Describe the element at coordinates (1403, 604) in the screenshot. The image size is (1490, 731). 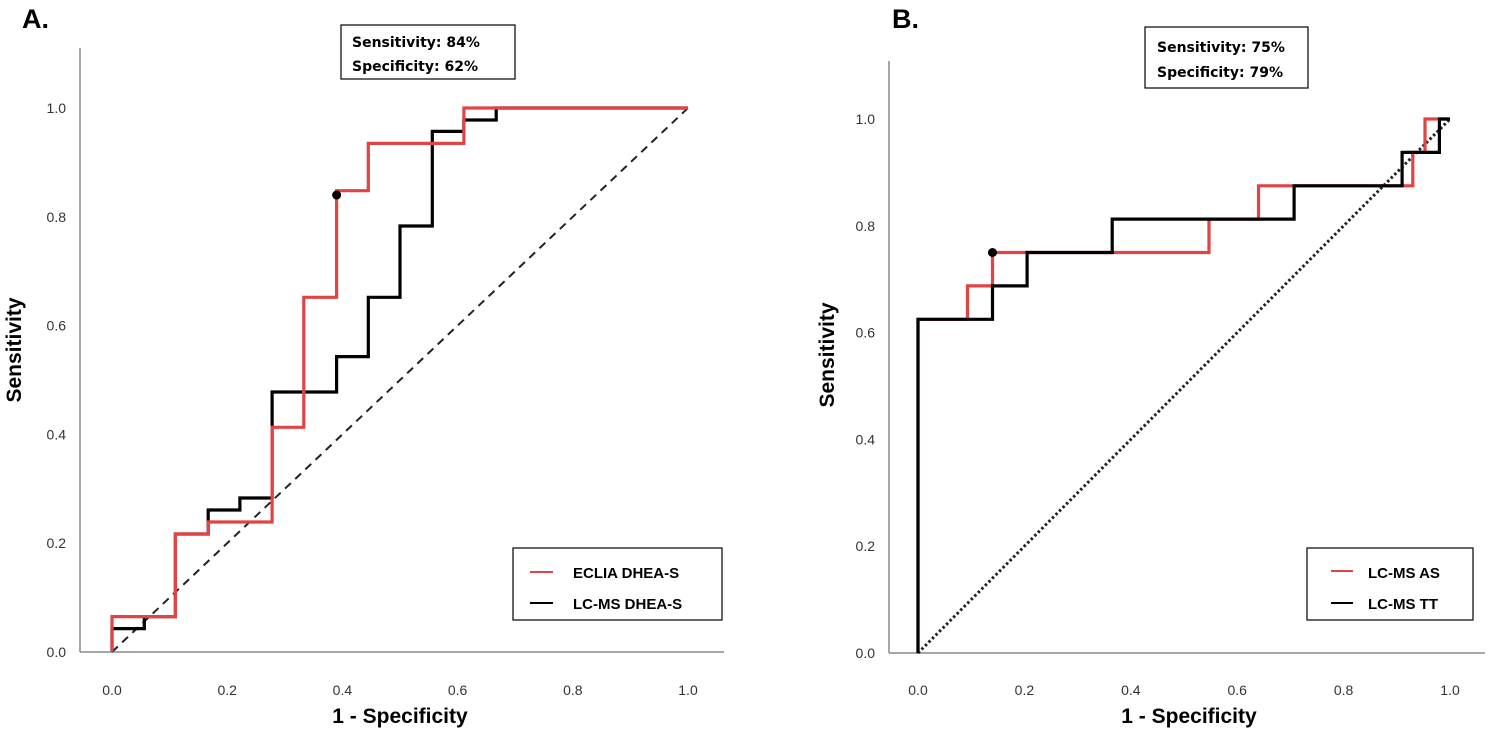
I see `legend-b-label-tt: LC-MS TT` at that location.